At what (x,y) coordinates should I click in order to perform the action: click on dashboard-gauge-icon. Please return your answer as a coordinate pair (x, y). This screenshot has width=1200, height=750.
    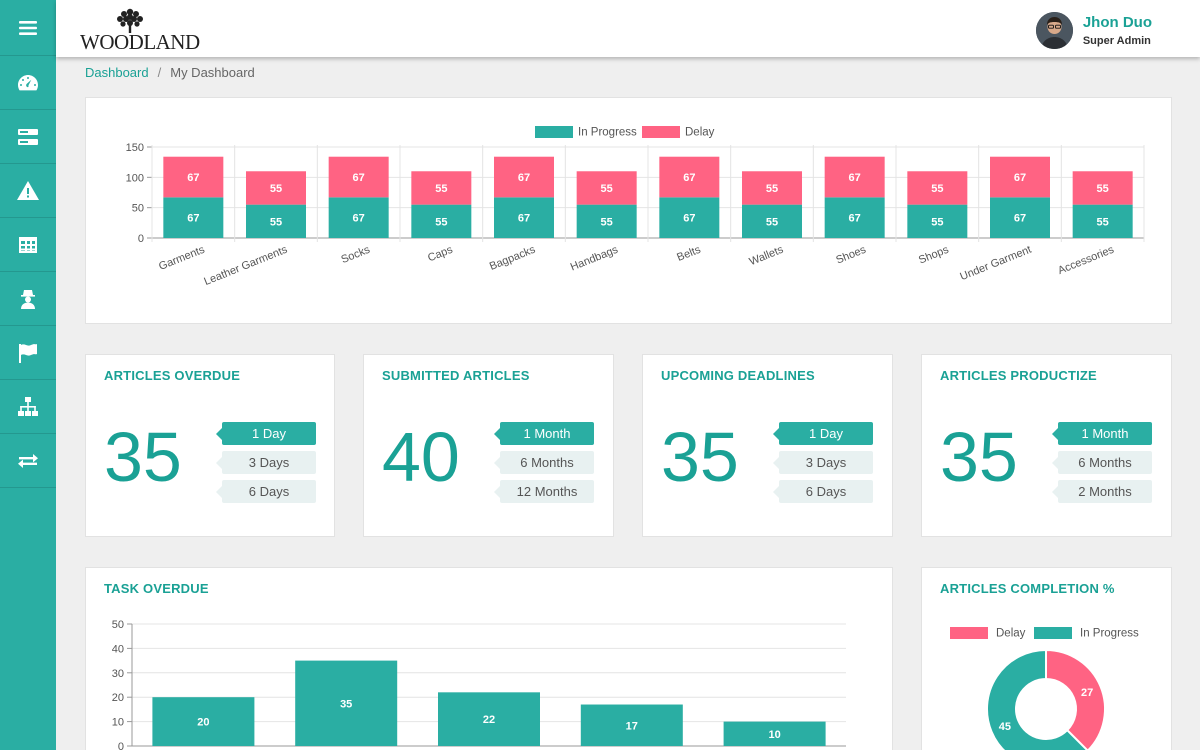
    Looking at the image, I should click on (28, 82).